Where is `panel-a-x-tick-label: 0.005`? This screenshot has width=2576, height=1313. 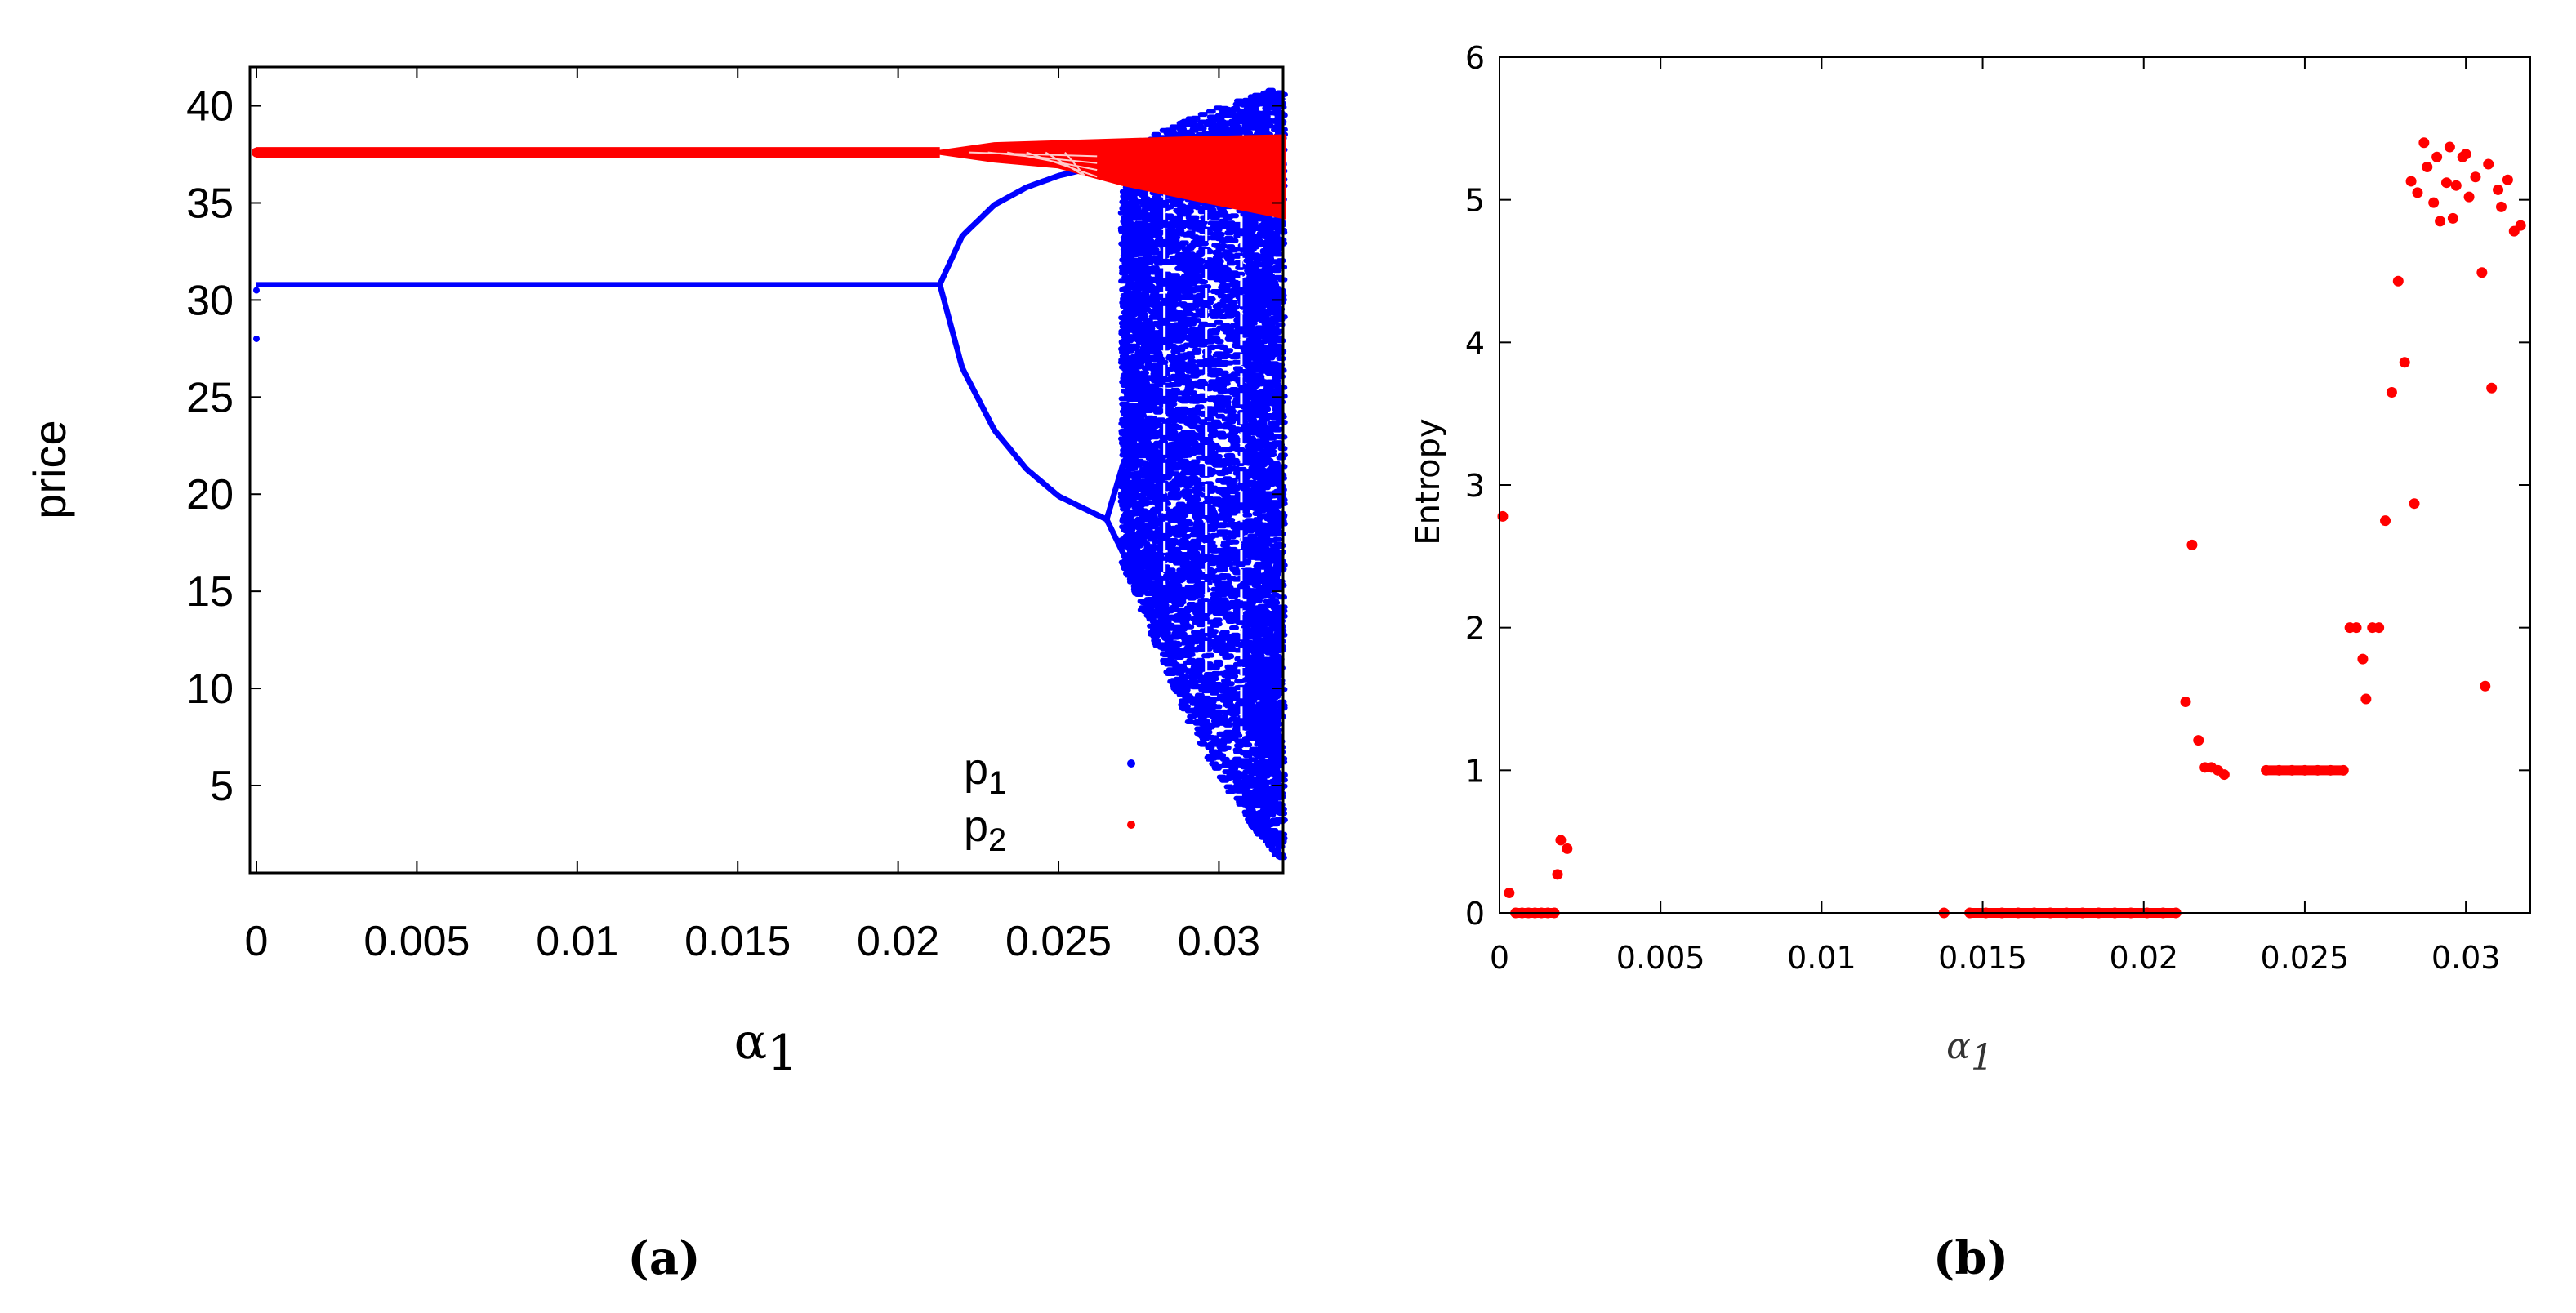
panel-a-x-tick-label: 0.005 is located at coordinates (416, 941).